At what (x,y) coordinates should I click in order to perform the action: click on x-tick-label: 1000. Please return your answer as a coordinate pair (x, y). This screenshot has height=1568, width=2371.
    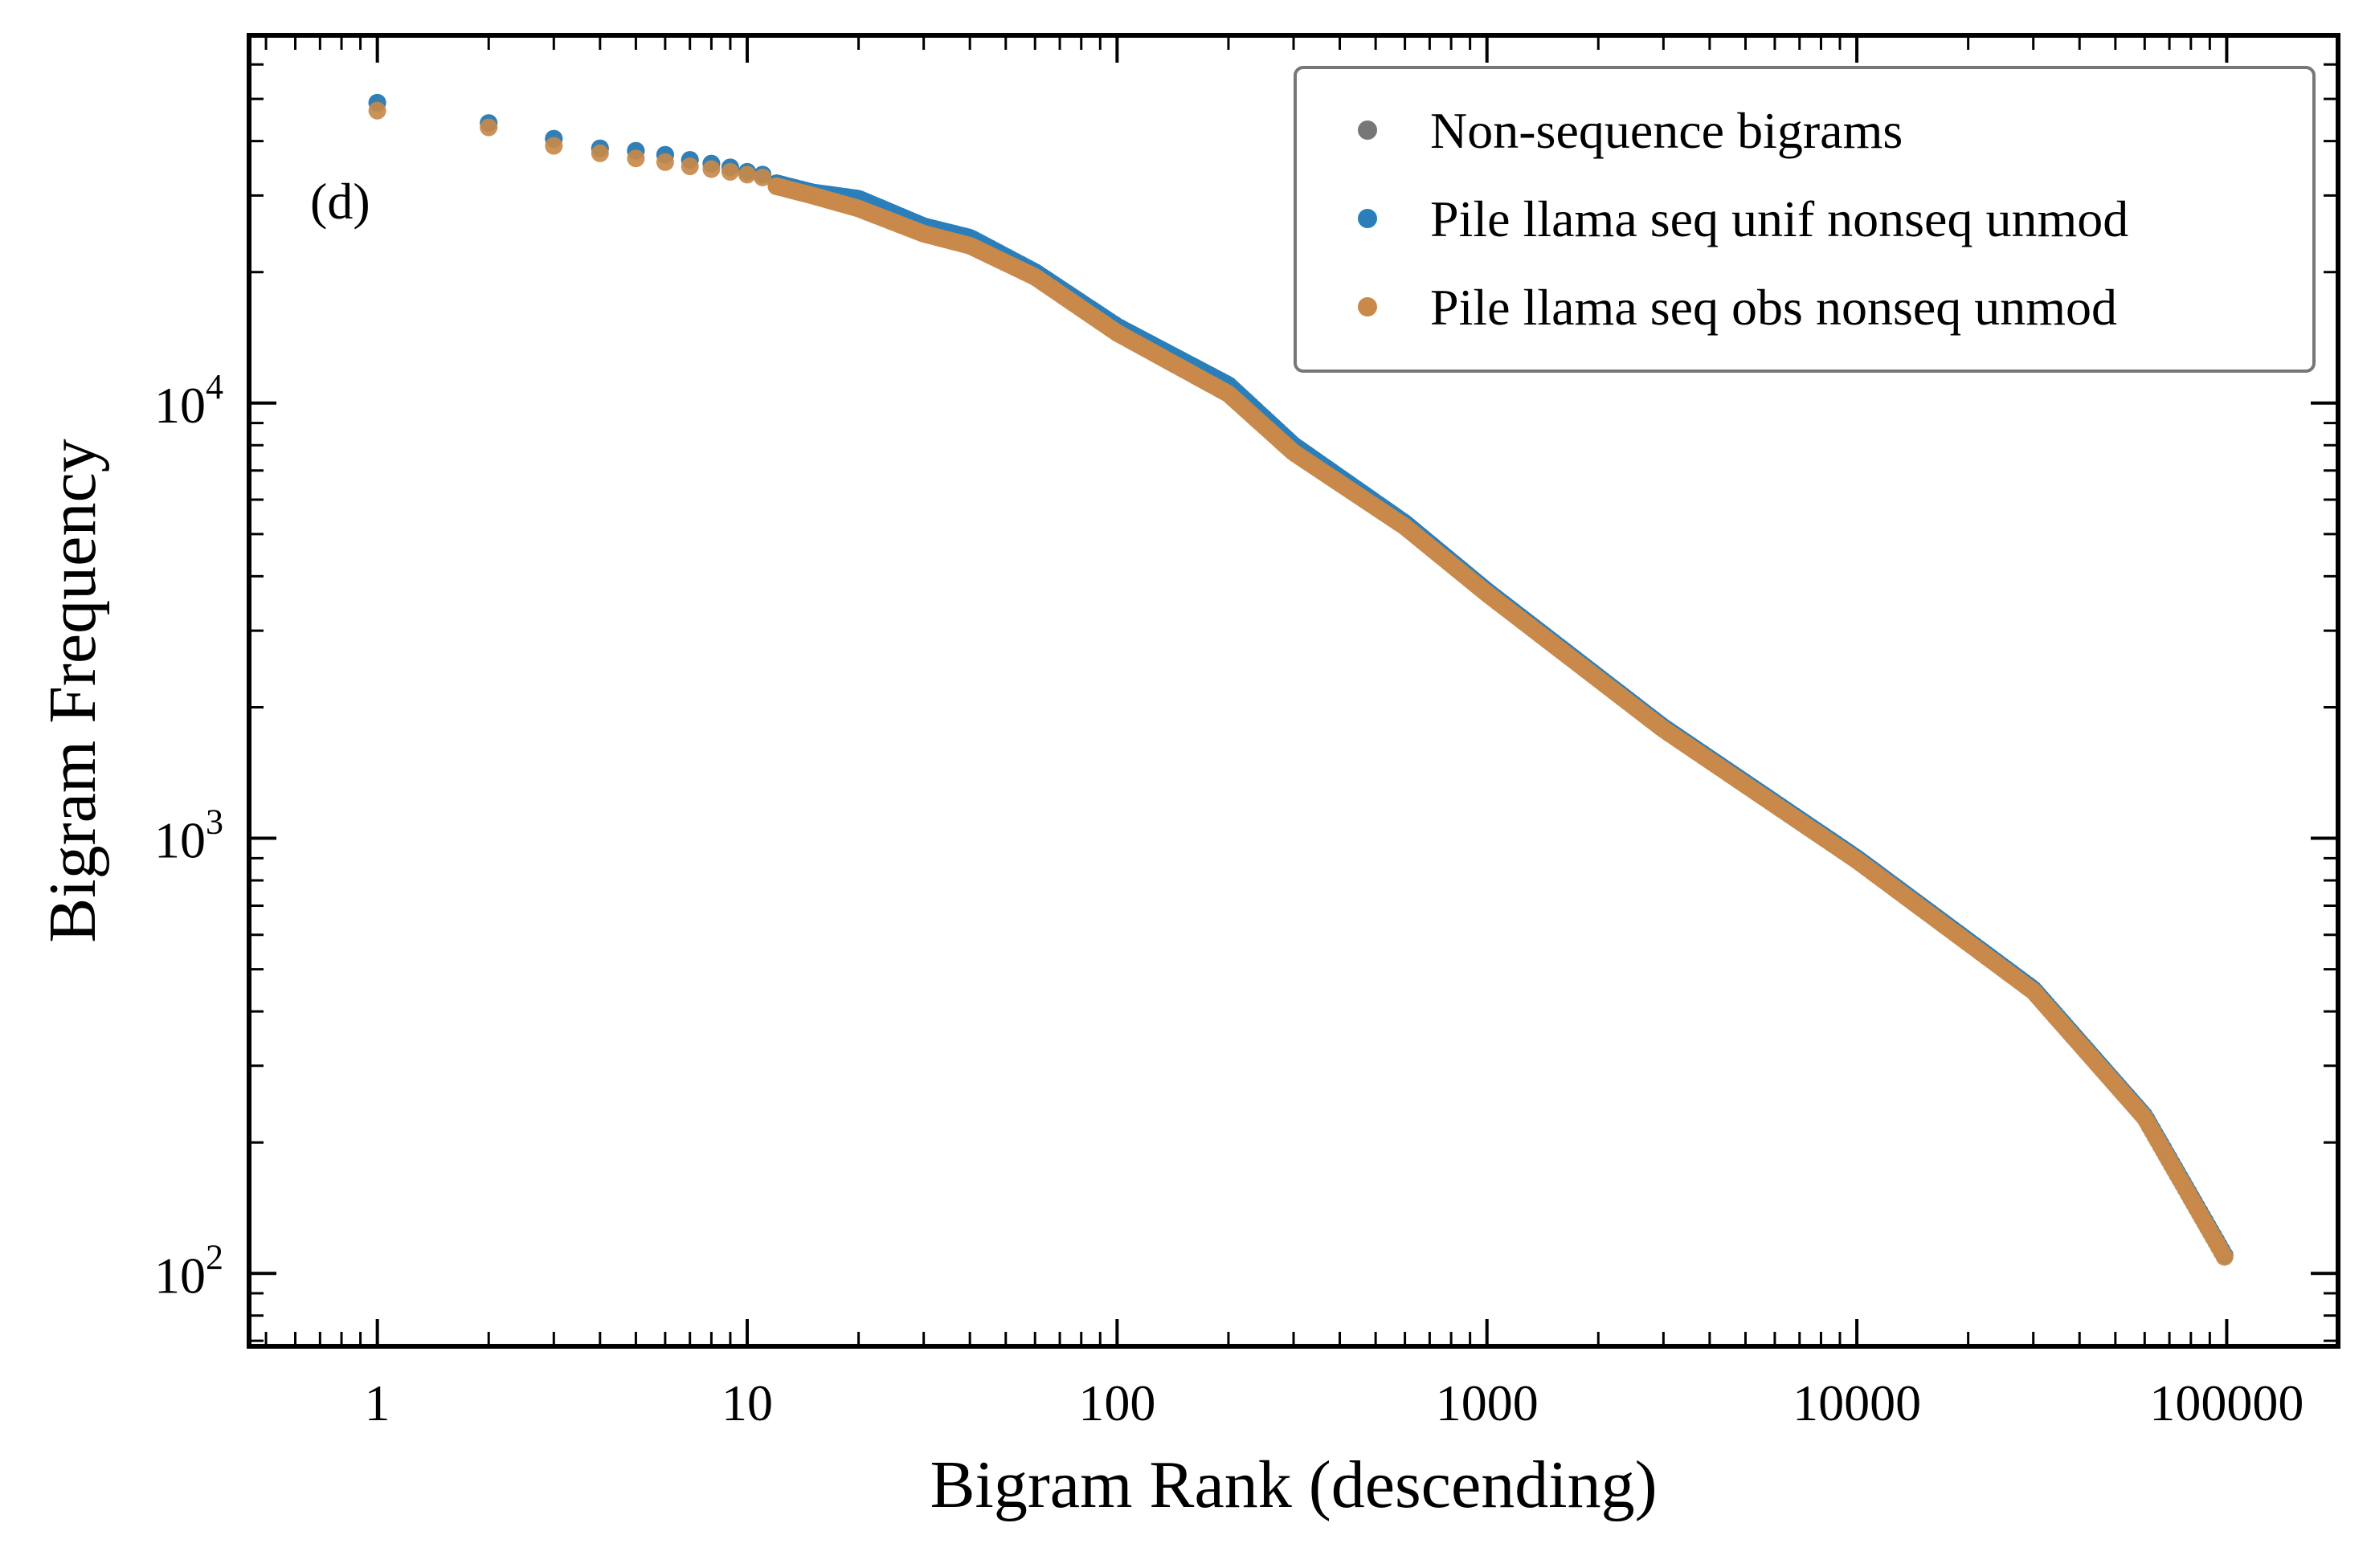
    Looking at the image, I should click on (1487, 1402).